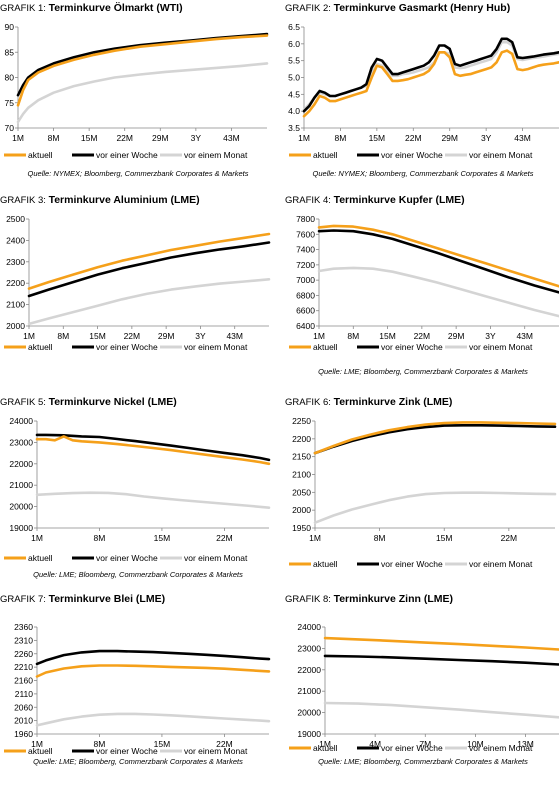 This screenshot has width=559, height=787. I want to click on y-tick-label: 7800, so click(305, 219).